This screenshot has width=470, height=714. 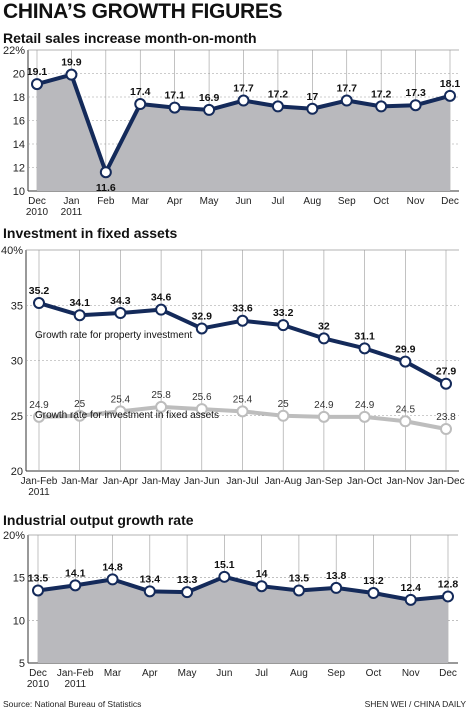 What do you see at coordinates (450, 84) in the screenshot?
I see `data-label: 18.1` at bounding box center [450, 84].